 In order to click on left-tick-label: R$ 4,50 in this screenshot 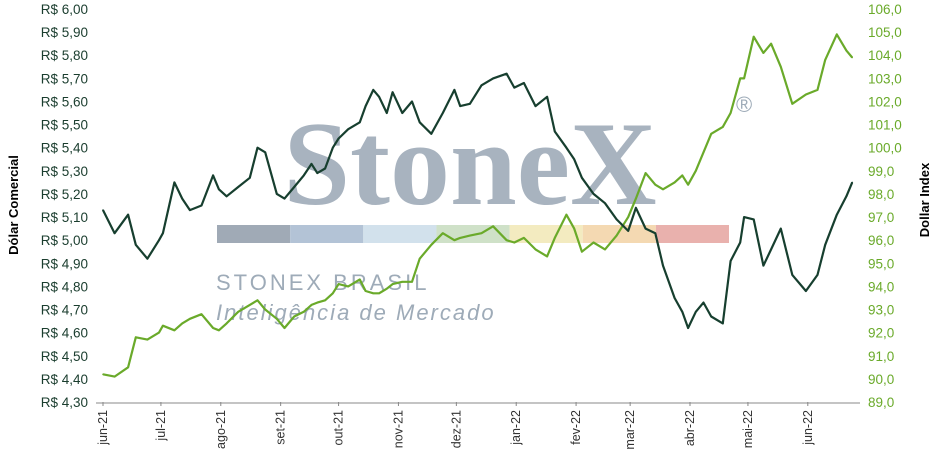, I will do `click(64, 356)`.